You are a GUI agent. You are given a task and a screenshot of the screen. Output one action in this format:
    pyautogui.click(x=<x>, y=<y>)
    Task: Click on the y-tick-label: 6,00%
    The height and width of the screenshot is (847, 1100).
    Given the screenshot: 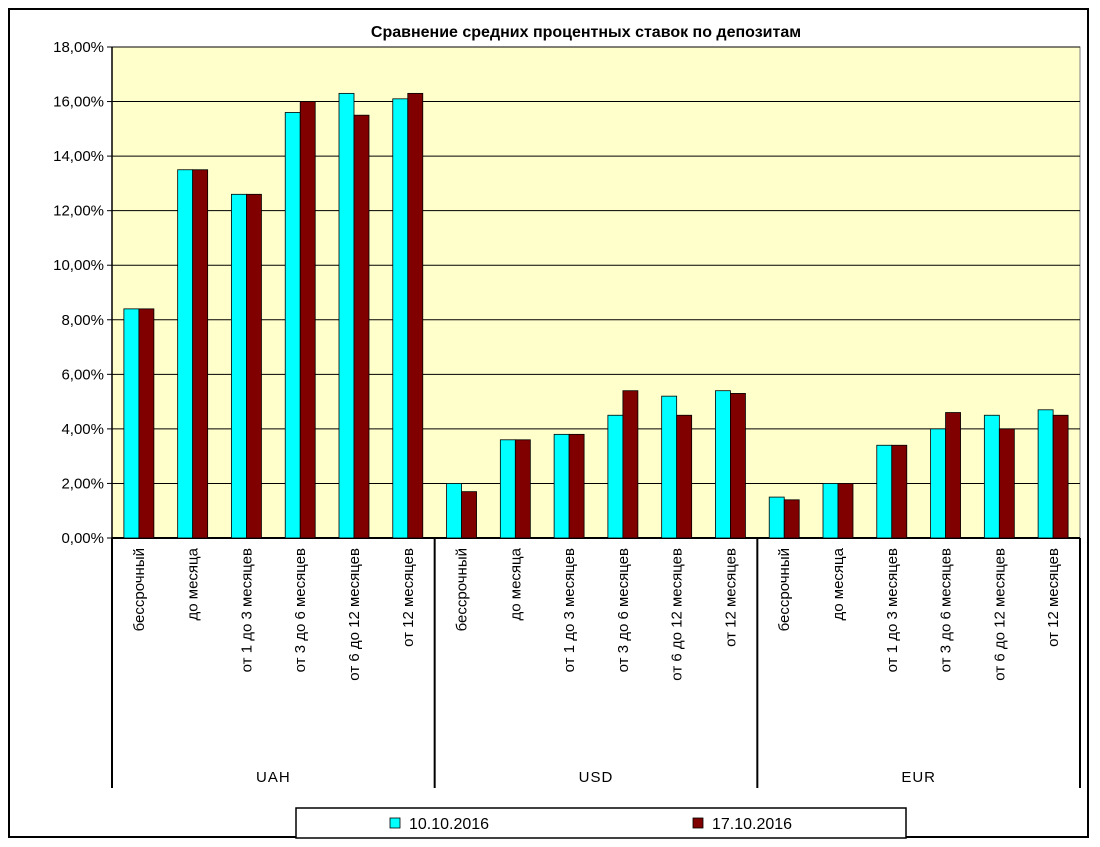 What is the action you would take?
    pyautogui.click(x=82, y=374)
    